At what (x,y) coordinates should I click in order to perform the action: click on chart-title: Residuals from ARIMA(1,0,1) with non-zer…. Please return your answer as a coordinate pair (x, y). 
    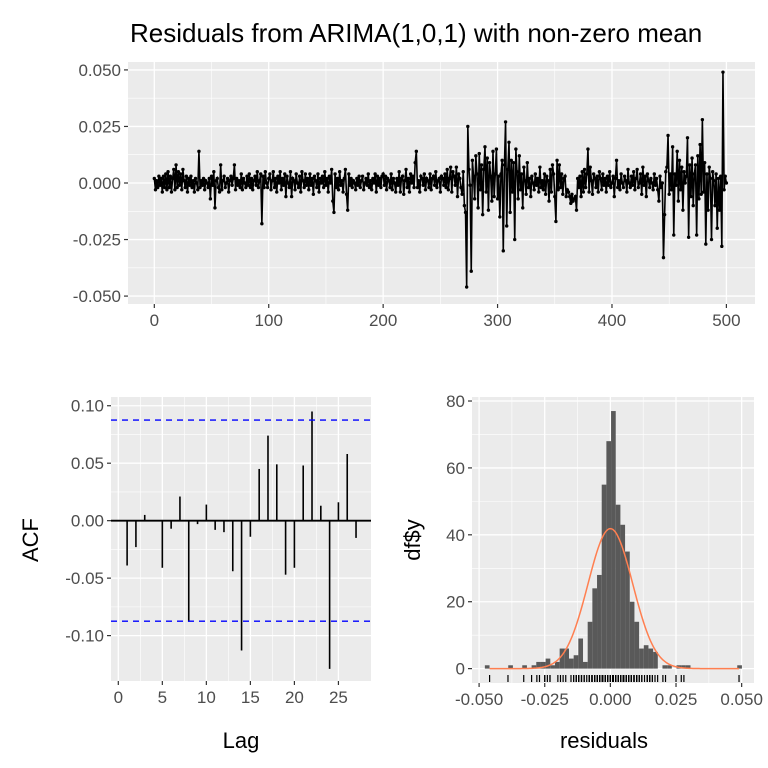
    Looking at the image, I should click on (416, 33).